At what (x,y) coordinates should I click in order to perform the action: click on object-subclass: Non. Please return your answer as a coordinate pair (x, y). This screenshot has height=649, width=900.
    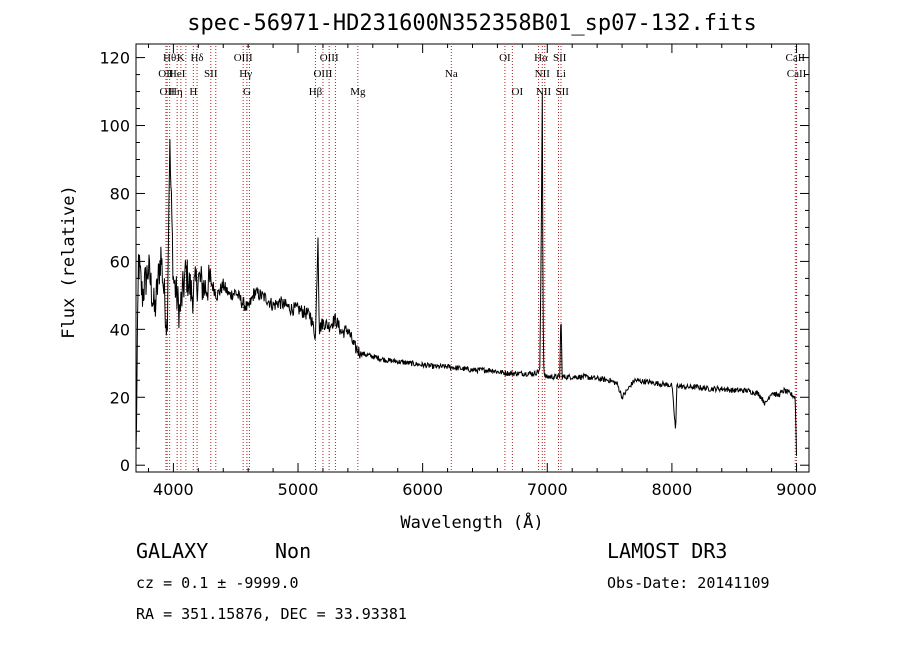
    Looking at the image, I should click on (293, 551).